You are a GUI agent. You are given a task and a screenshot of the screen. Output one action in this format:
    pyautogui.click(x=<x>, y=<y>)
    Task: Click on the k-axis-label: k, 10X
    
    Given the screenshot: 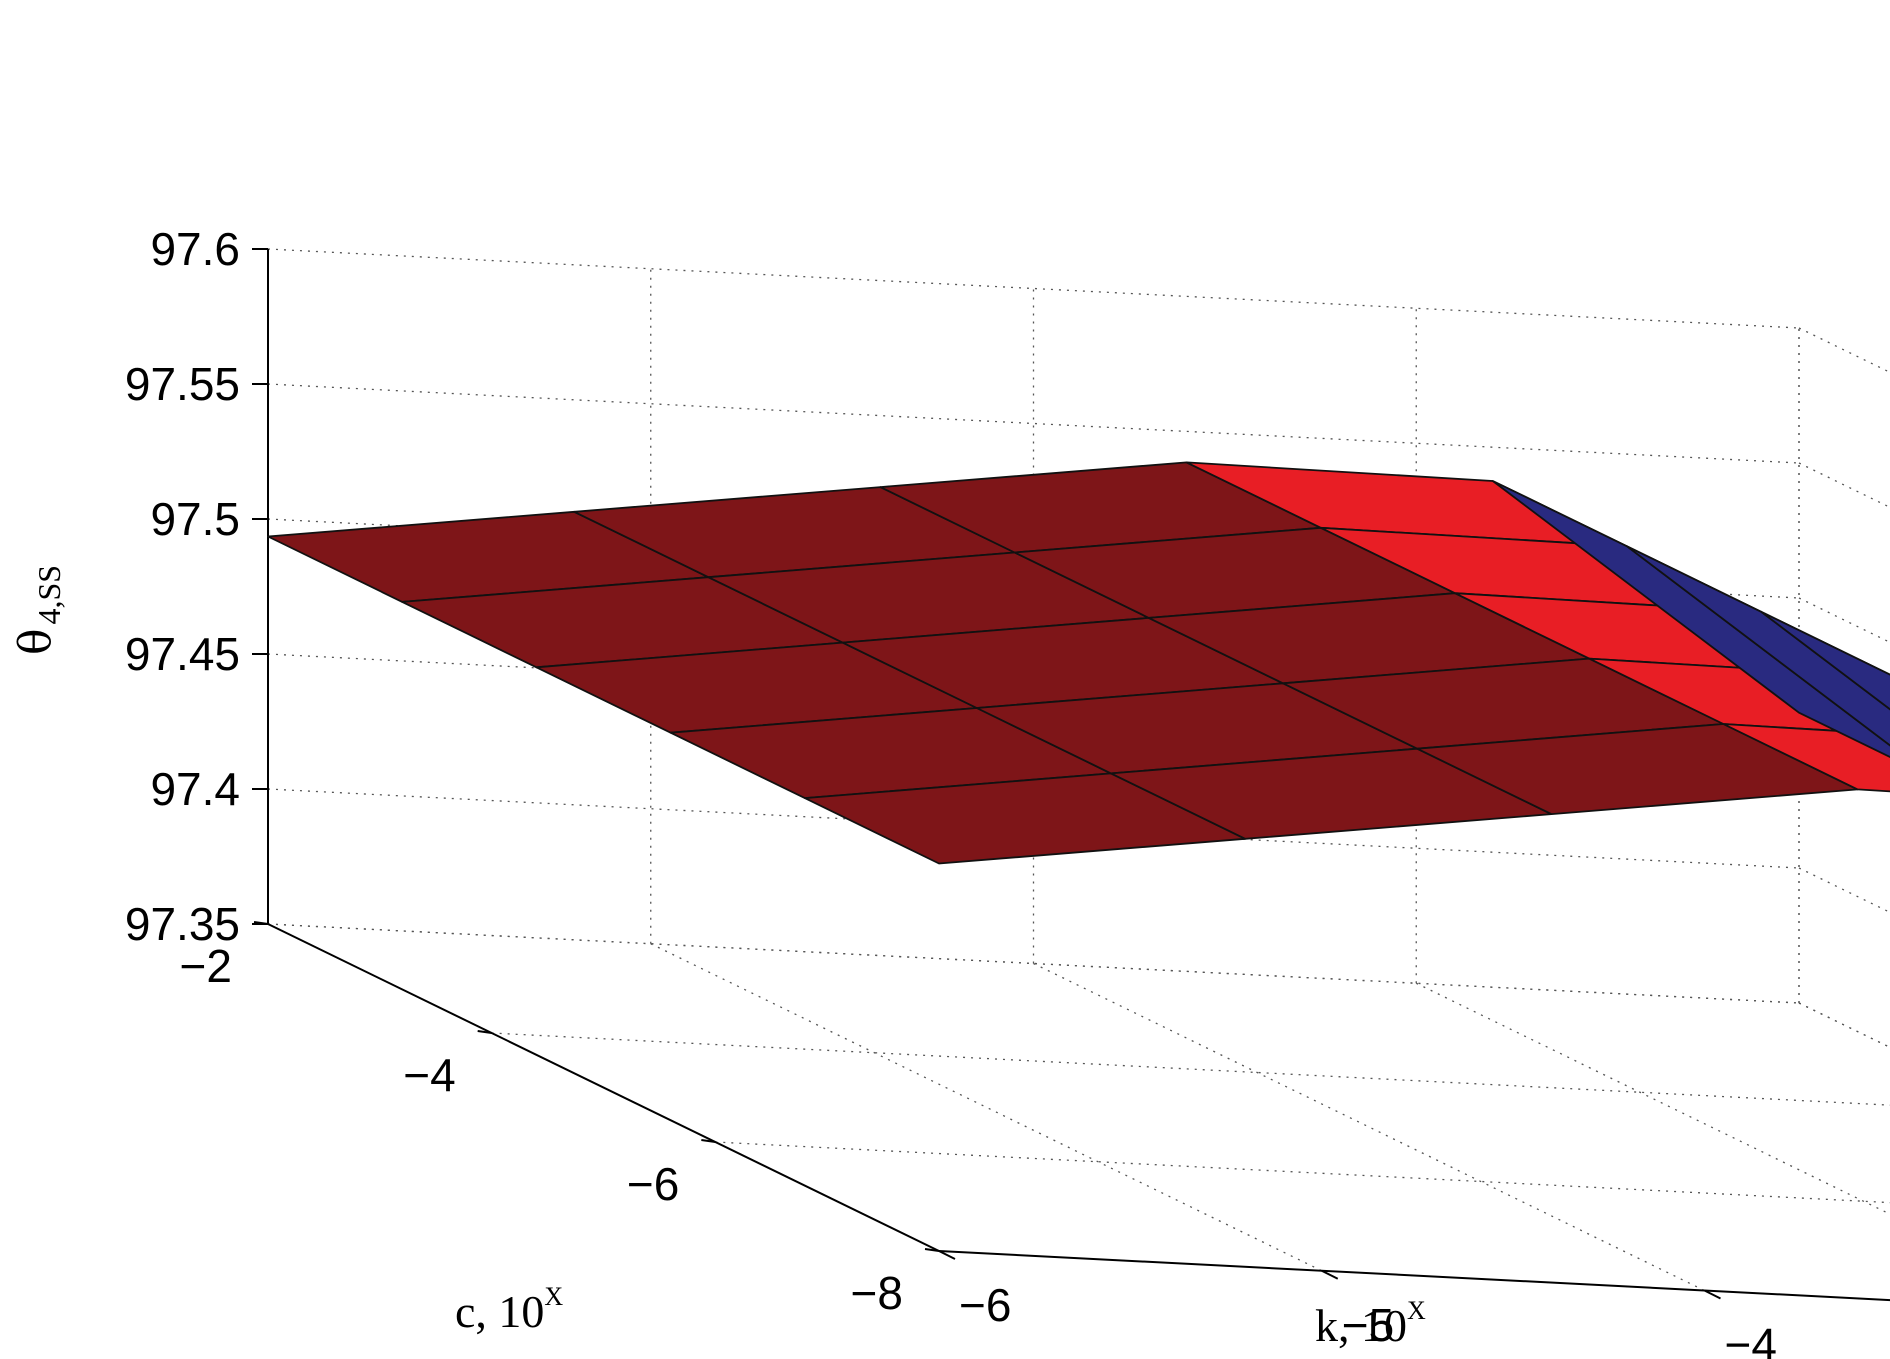 What is the action you would take?
    pyautogui.click(x=1370, y=1323)
    